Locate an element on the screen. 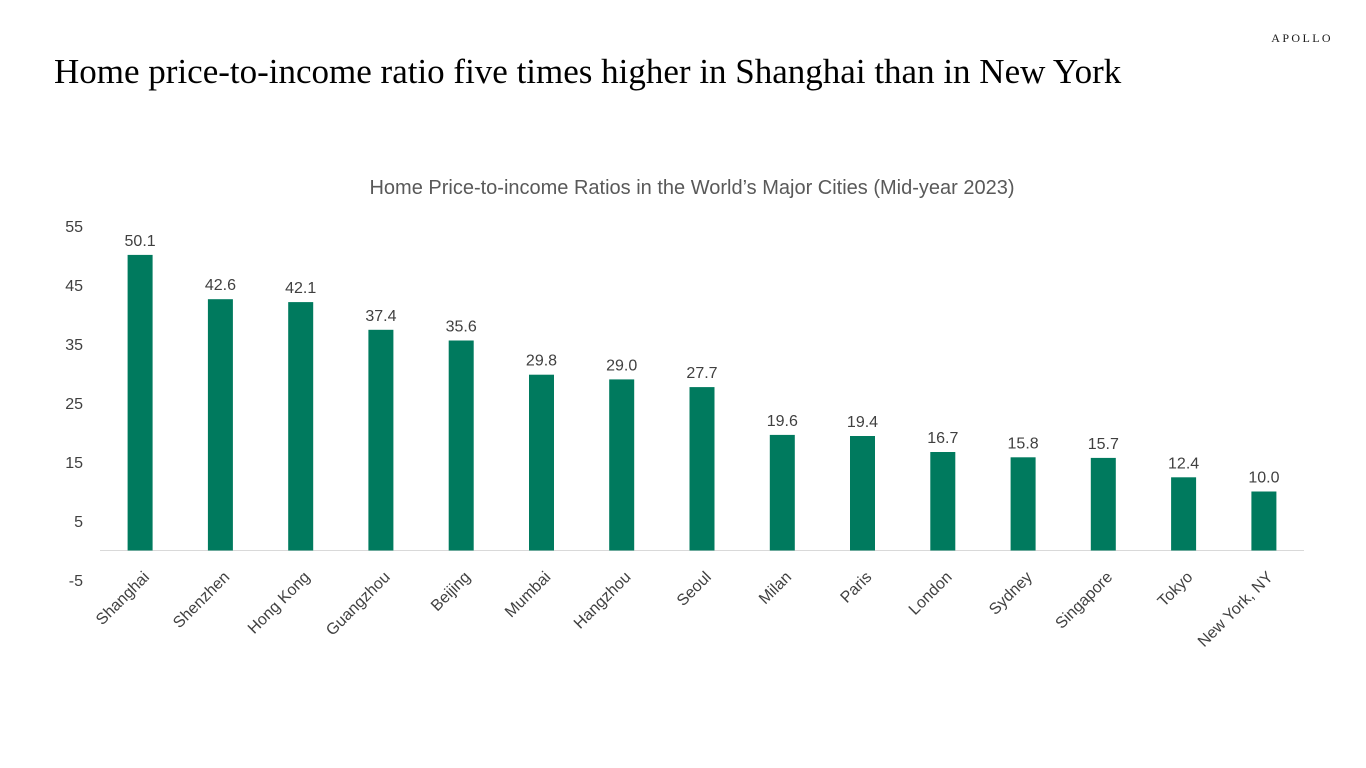 The height and width of the screenshot is (768, 1366). data-label: 29.0 is located at coordinates (621, 365).